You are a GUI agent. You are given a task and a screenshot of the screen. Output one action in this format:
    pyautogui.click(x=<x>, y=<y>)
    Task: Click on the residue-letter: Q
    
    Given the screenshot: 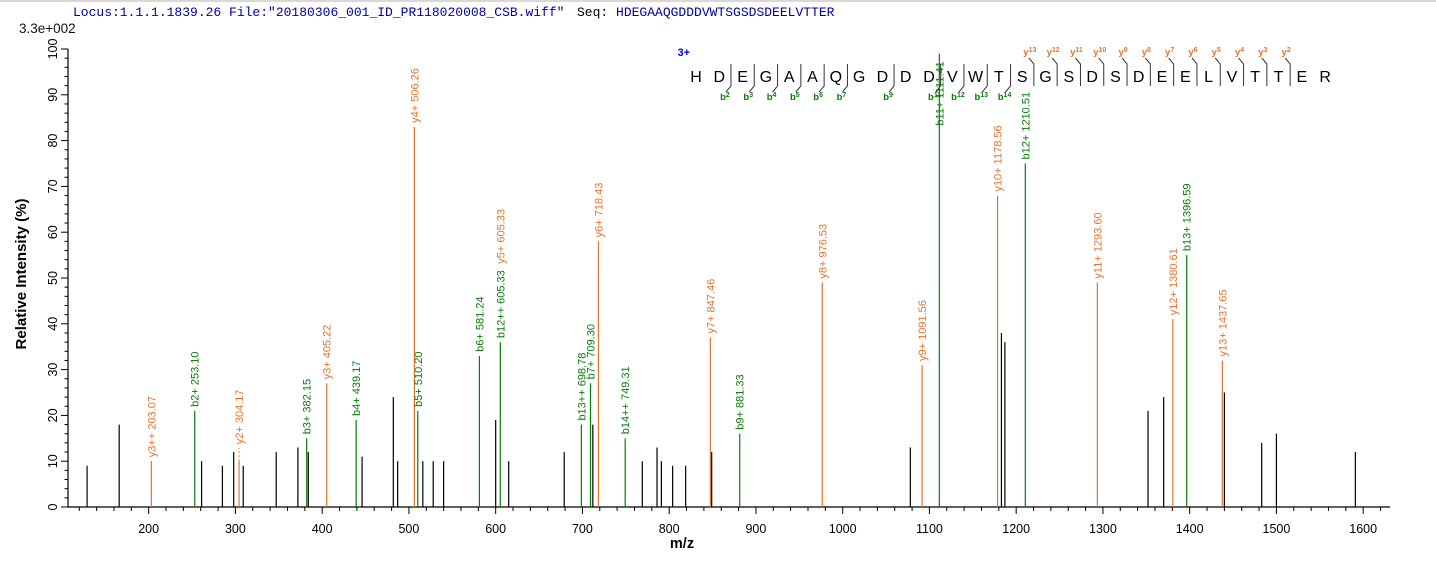 What is the action you would take?
    pyautogui.click(x=836, y=77)
    